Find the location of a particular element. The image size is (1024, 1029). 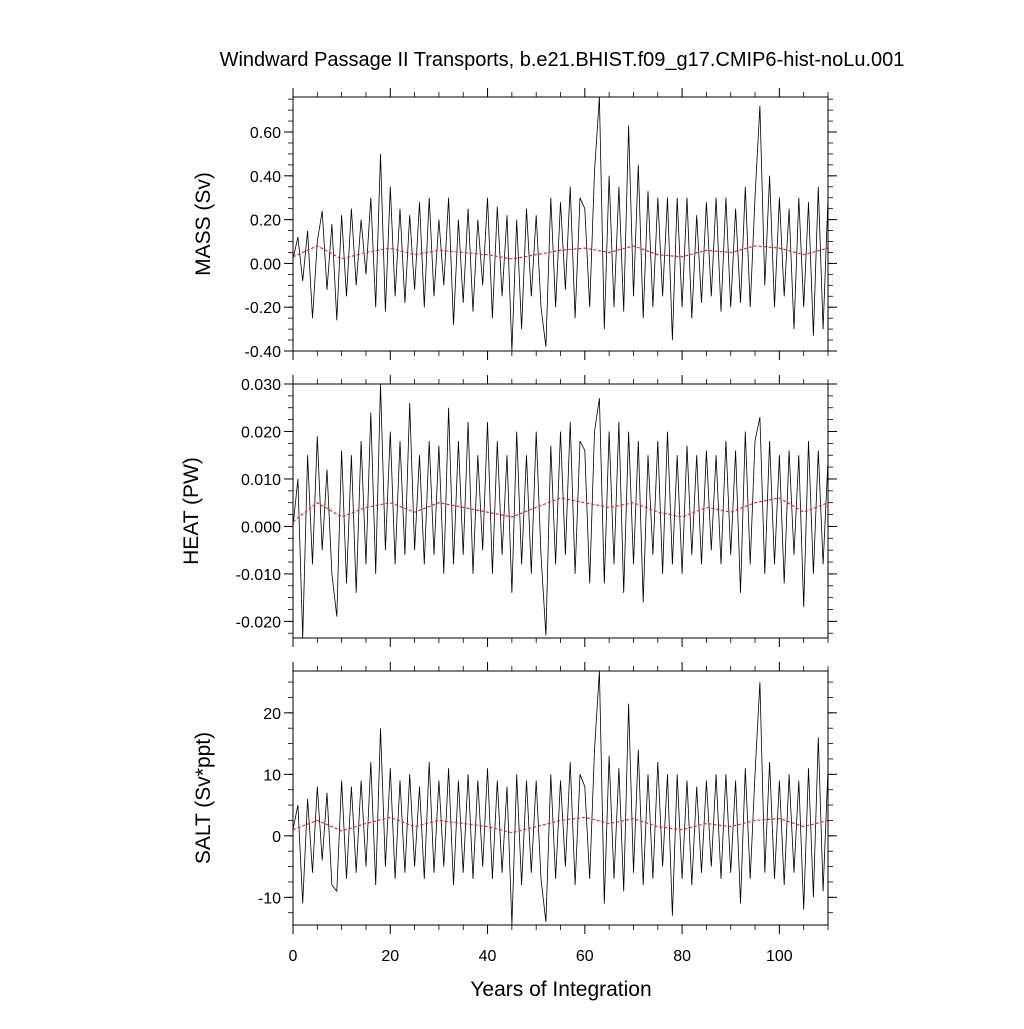

y-tick-label: 10 is located at coordinates (272, 775).